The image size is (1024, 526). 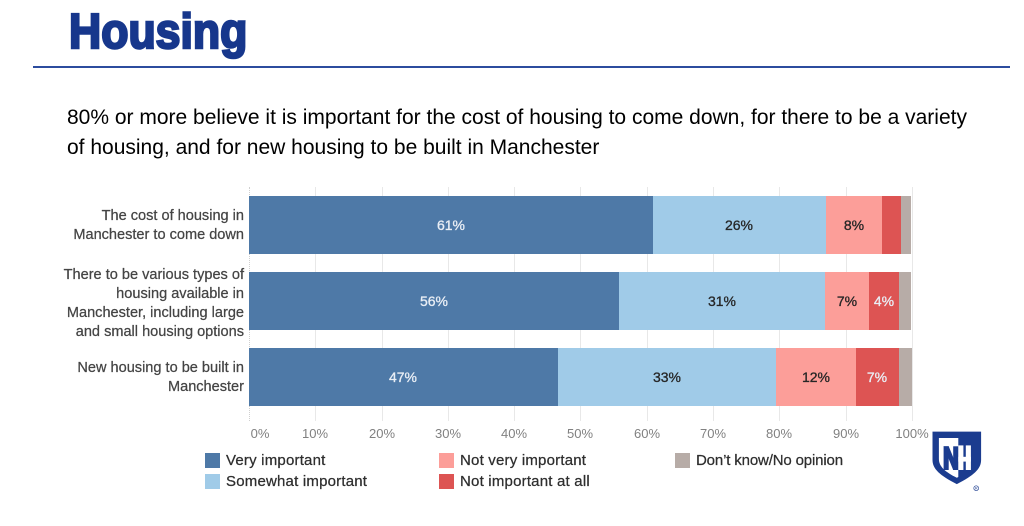 I want to click on svg-text: R, so click(x=976, y=489).